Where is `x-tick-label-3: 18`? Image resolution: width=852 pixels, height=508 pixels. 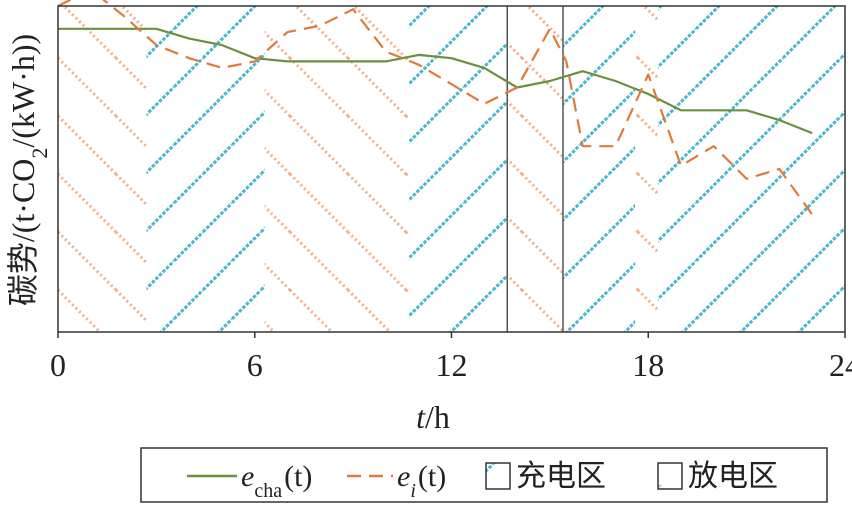 x-tick-label-3: 18 is located at coordinates (648, 365).